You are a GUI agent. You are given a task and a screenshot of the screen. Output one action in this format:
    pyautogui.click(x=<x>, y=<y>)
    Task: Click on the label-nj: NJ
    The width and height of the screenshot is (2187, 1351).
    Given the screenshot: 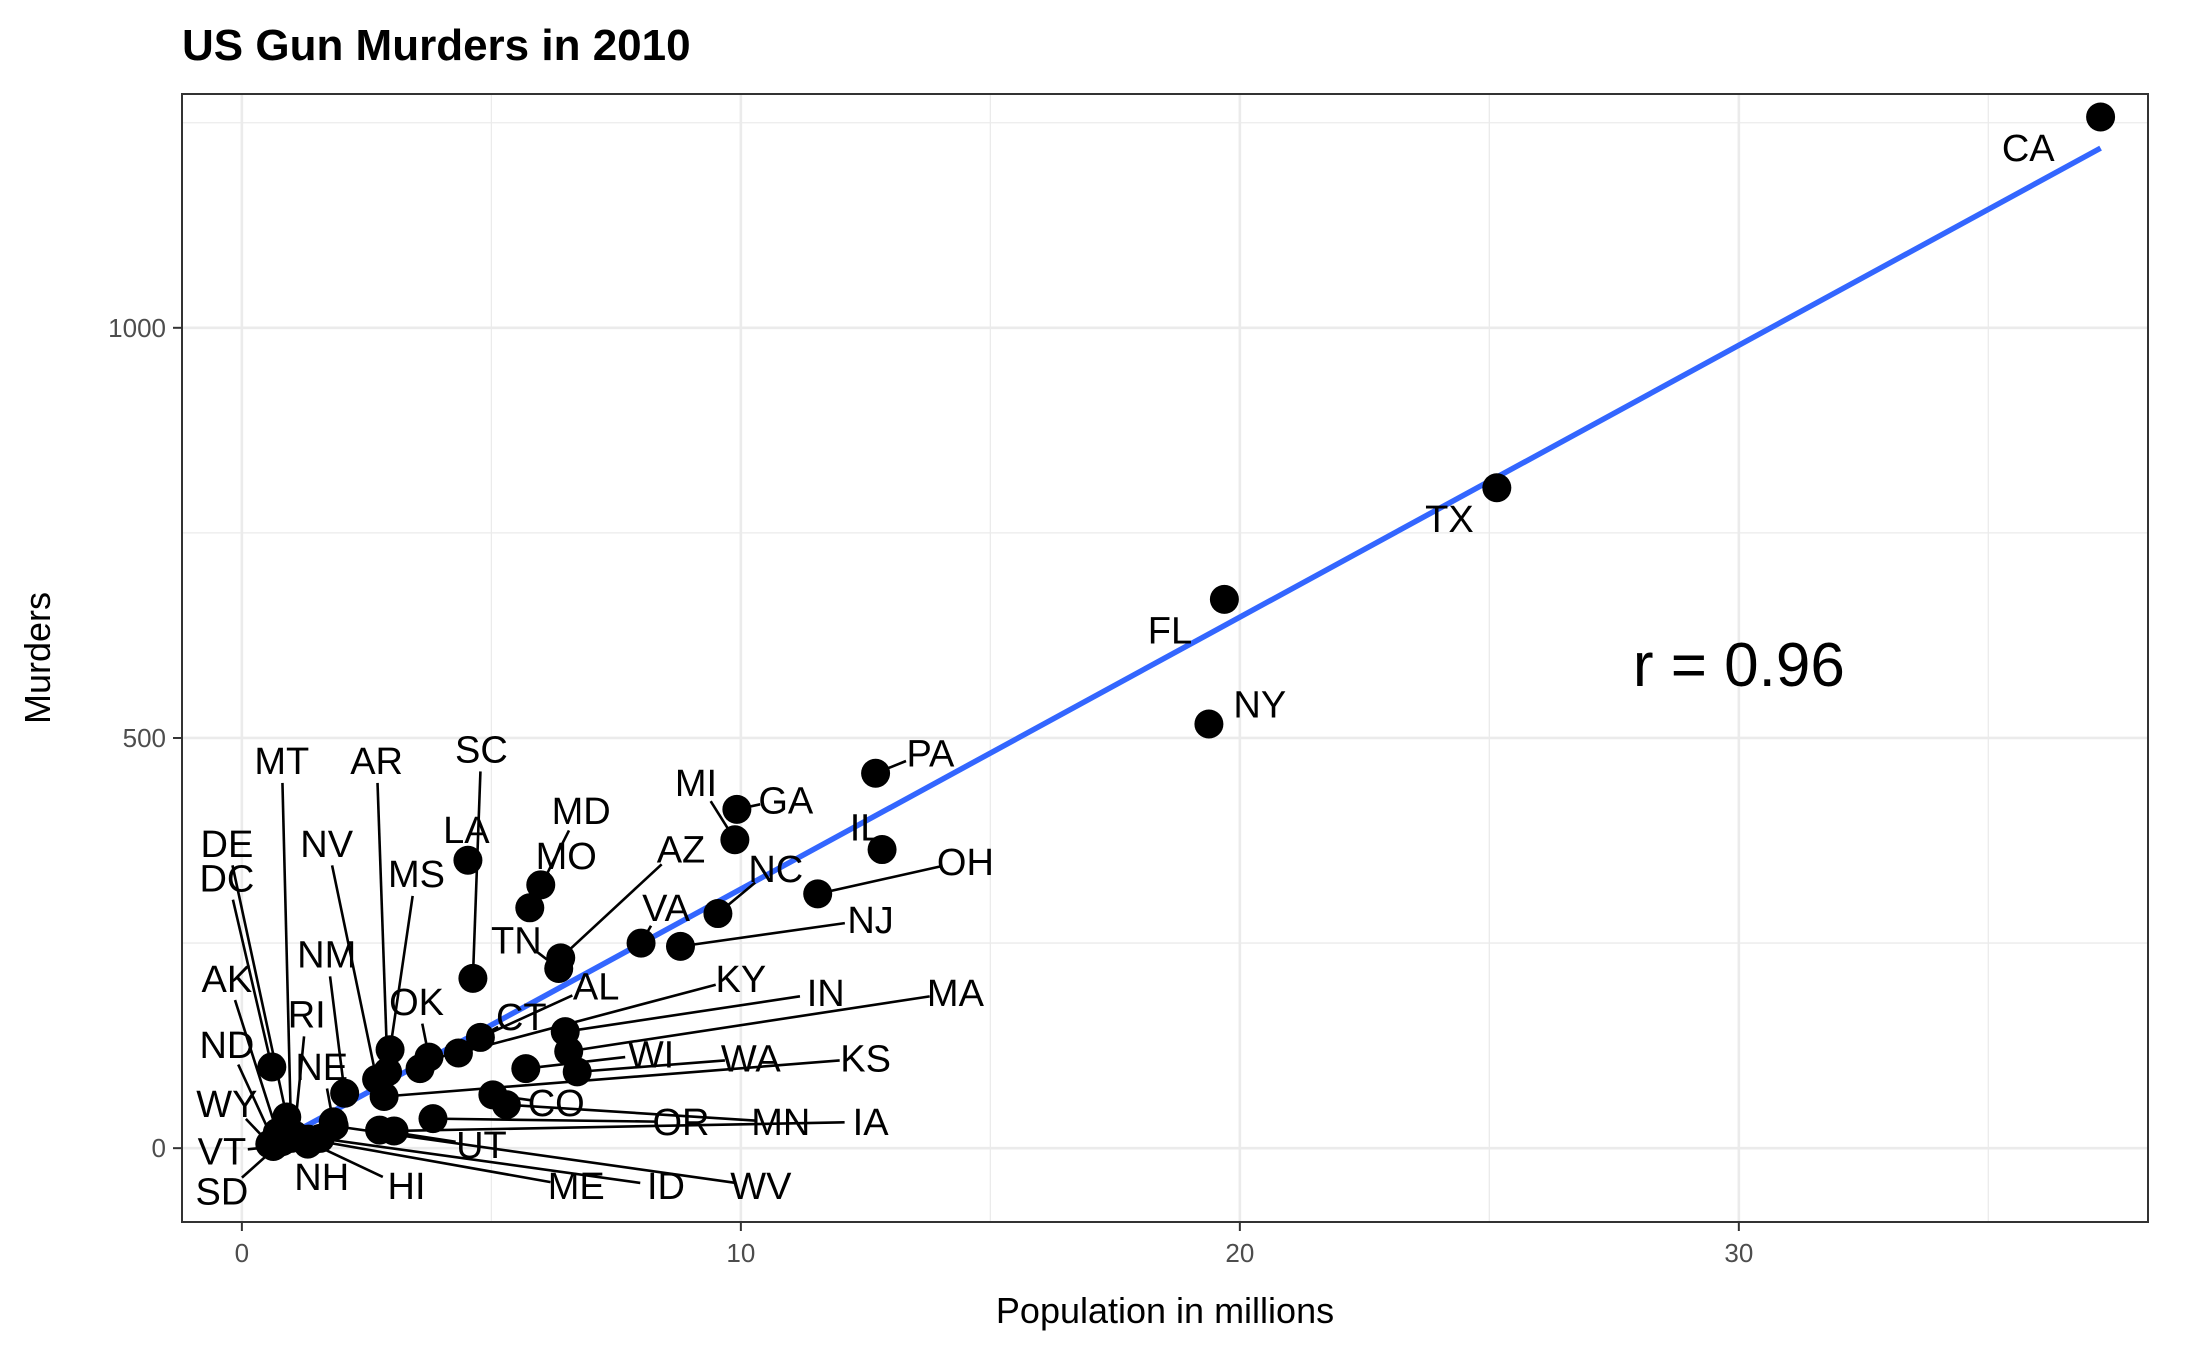 What is the action you would take?
    pyautogui.click(x=870, y=921)
    